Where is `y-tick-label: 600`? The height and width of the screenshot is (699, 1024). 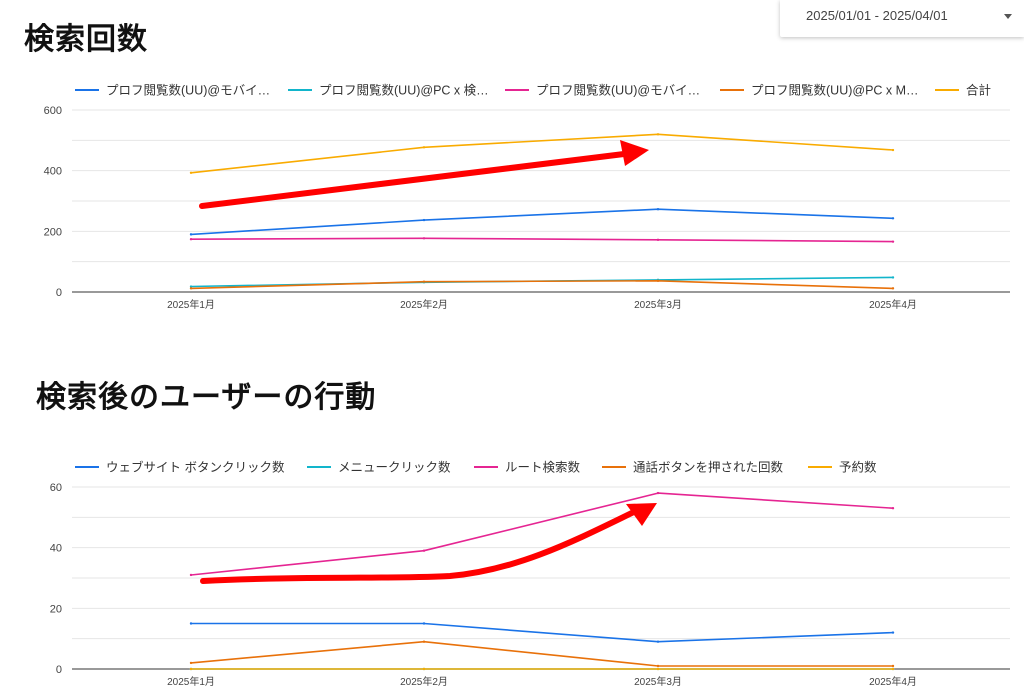 y-tick-label: 600 is located at coordinates (53, 111).